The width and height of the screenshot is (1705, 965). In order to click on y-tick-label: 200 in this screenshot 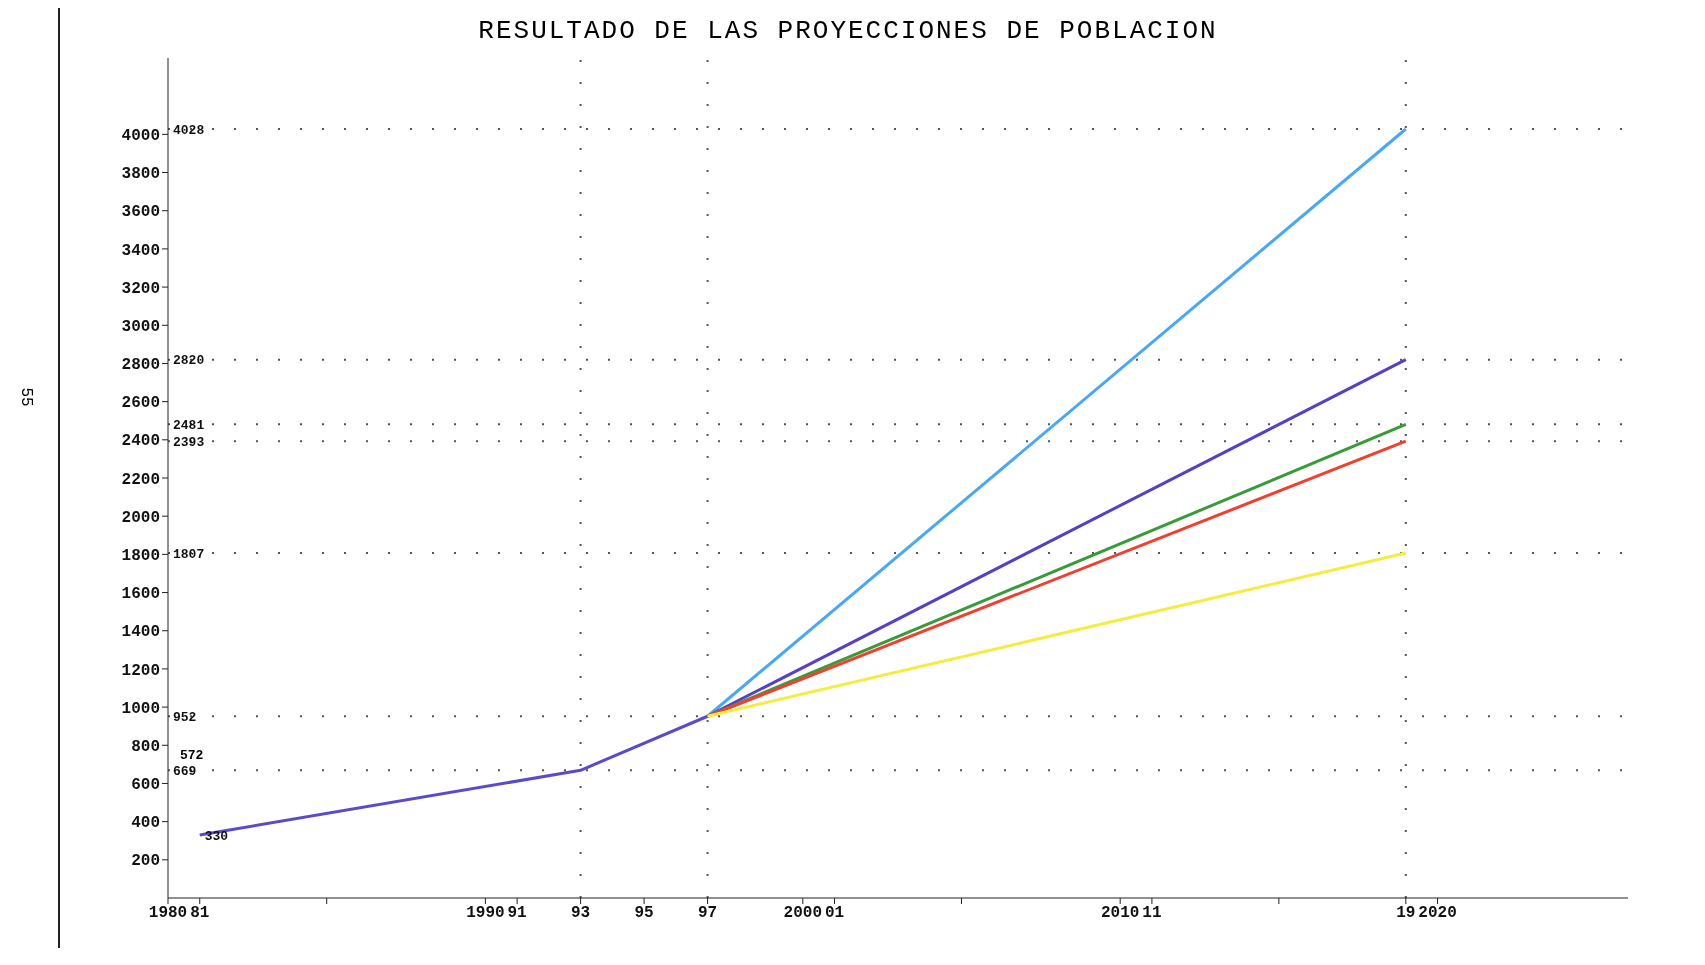, I will do `click(145, 861)`.